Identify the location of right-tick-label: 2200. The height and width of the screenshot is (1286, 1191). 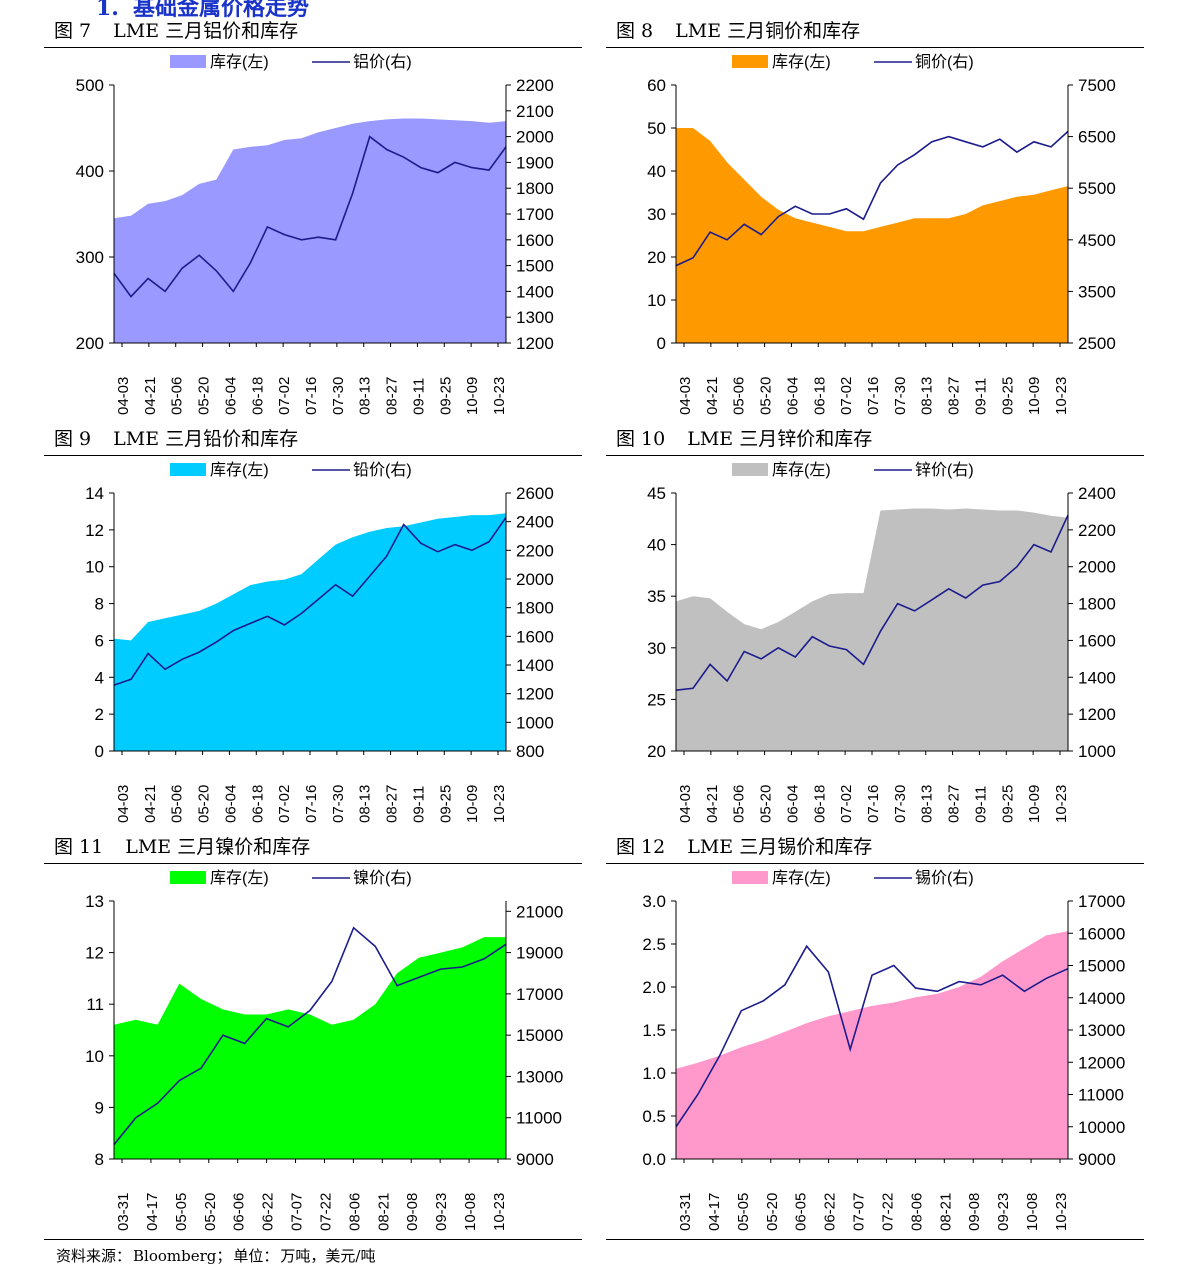
(535, 85).